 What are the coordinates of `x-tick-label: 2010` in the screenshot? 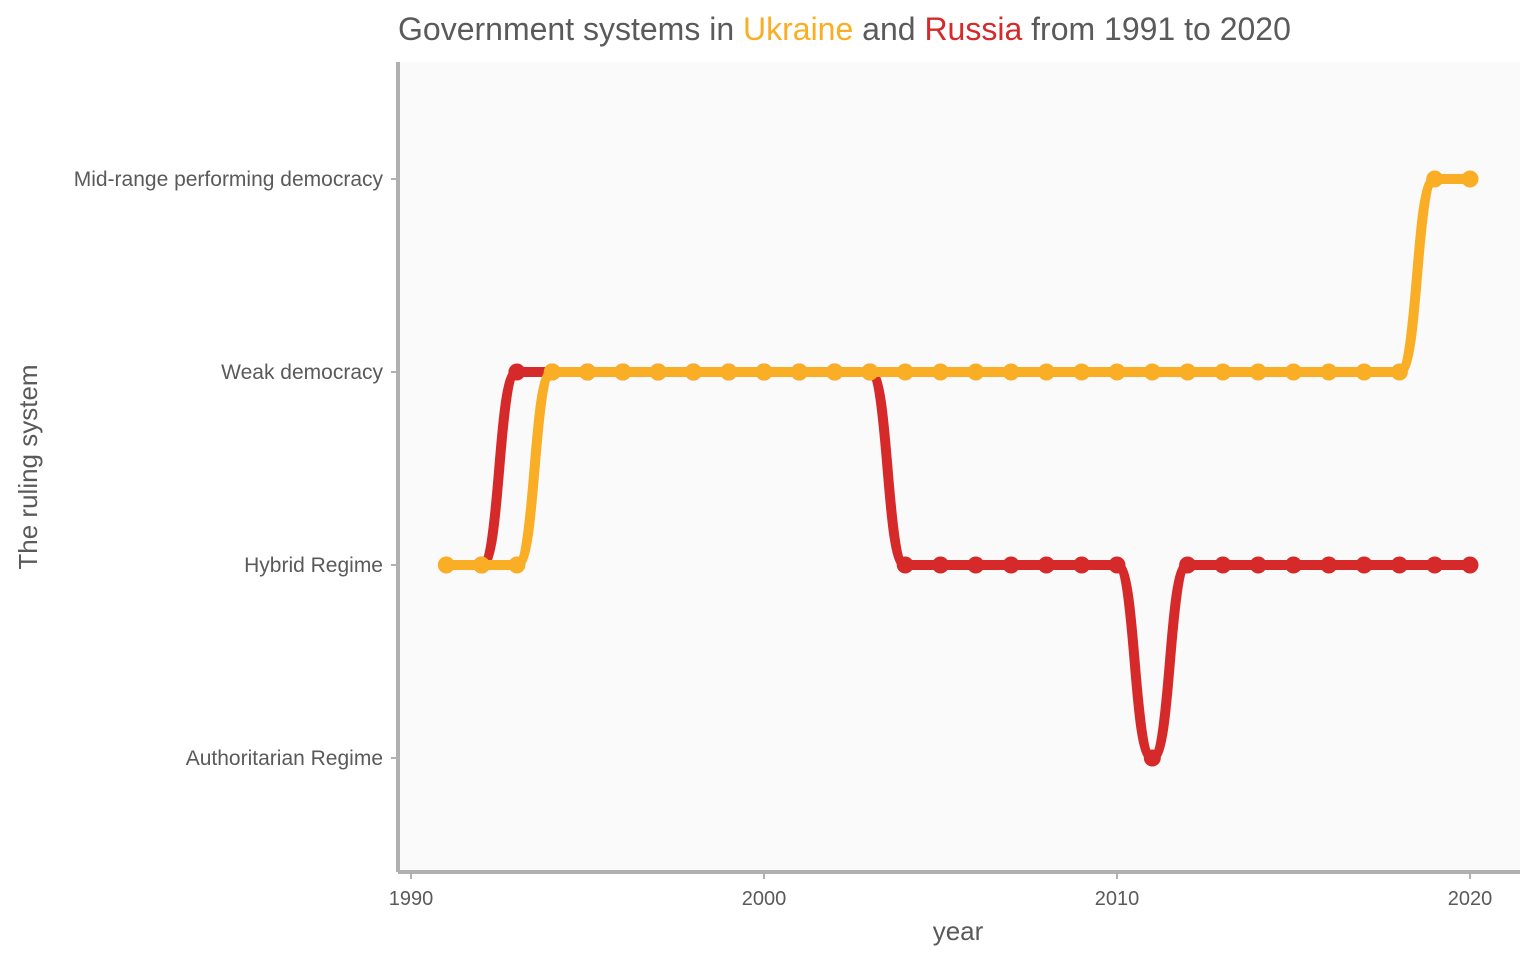 It's located at (1117, 899).